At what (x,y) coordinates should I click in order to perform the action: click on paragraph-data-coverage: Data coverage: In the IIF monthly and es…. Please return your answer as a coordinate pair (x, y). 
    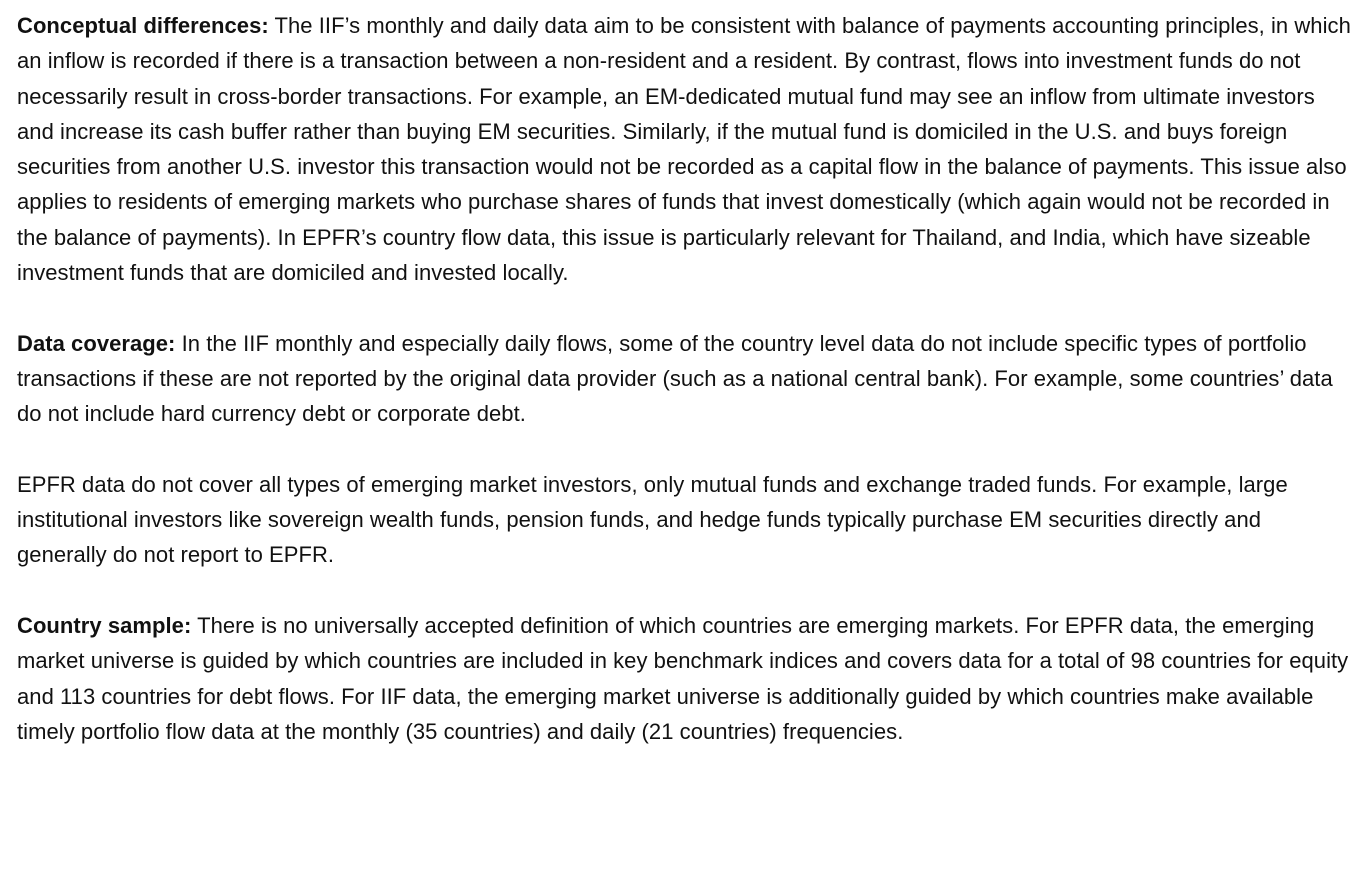
    Looking at the image, I should click on (684, 379).